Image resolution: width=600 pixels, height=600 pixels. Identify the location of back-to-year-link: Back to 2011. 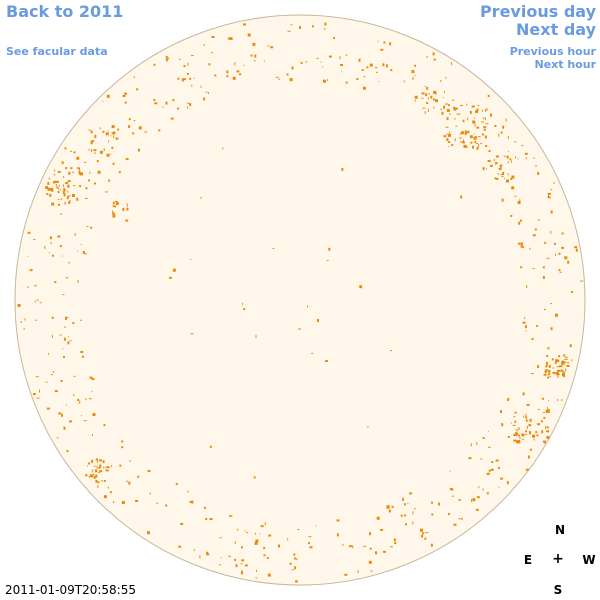
(65, 11).